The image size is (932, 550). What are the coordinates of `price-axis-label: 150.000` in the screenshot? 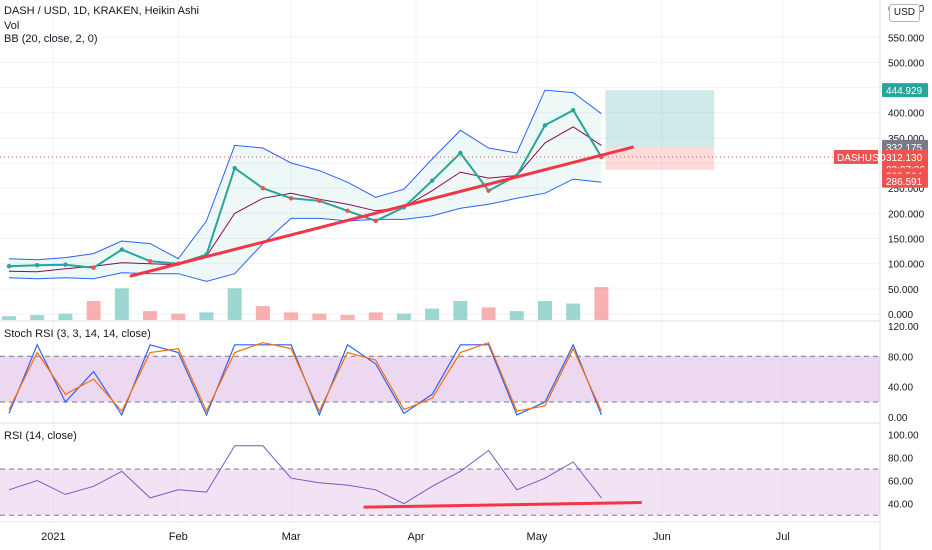 It's located at (906, 240).